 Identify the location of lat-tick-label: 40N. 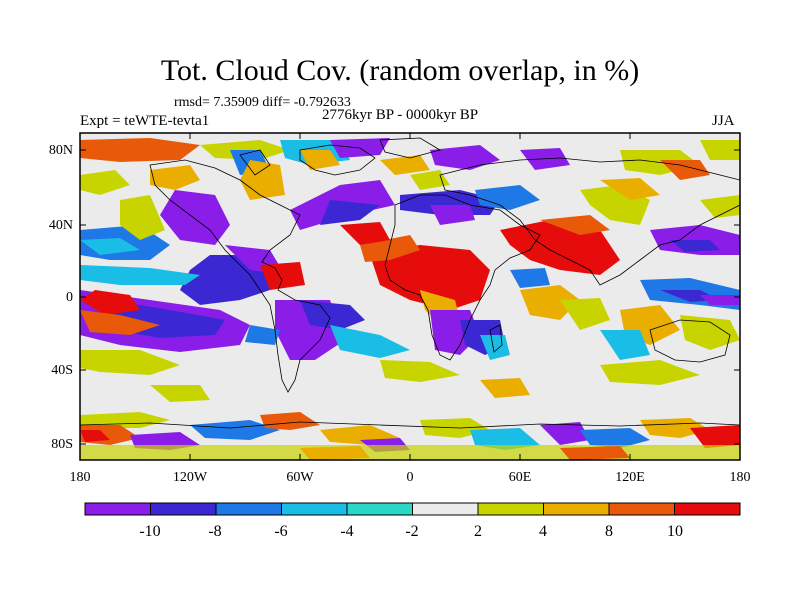
(61, 225).